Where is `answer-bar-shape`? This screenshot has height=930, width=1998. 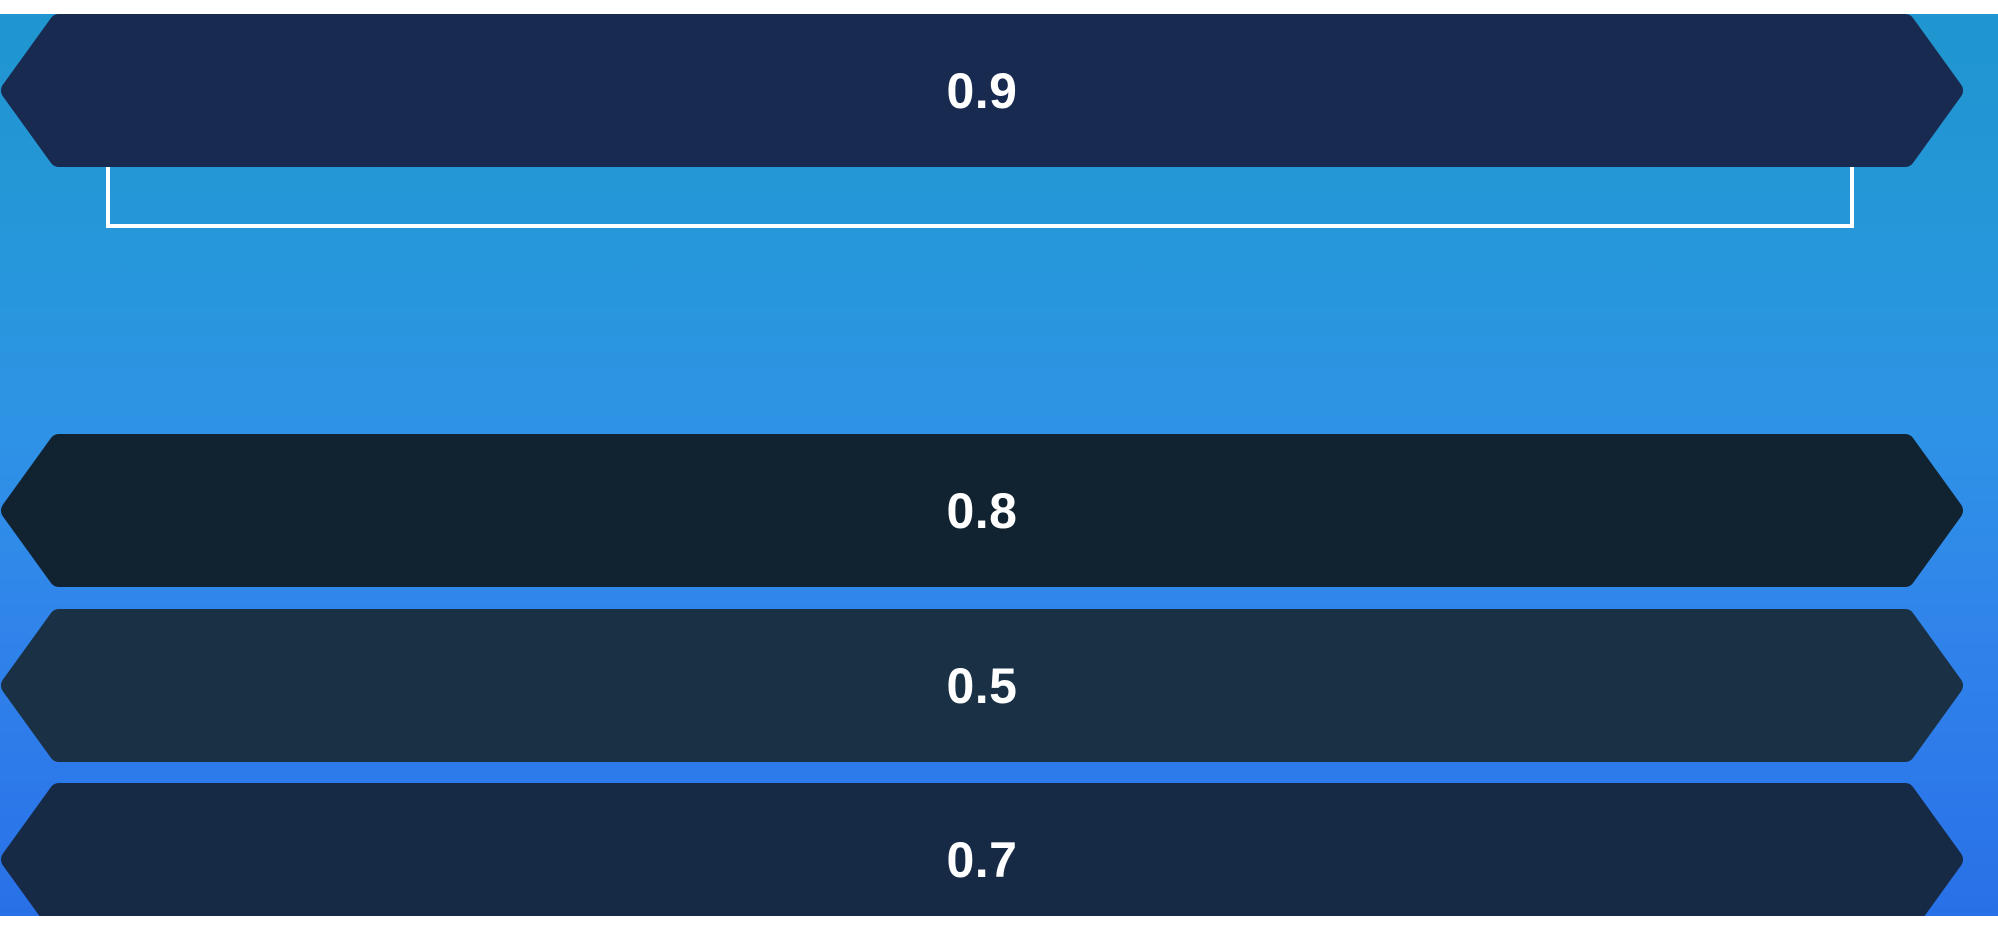
answer-bar-shape is located at coordinates (982, 849).